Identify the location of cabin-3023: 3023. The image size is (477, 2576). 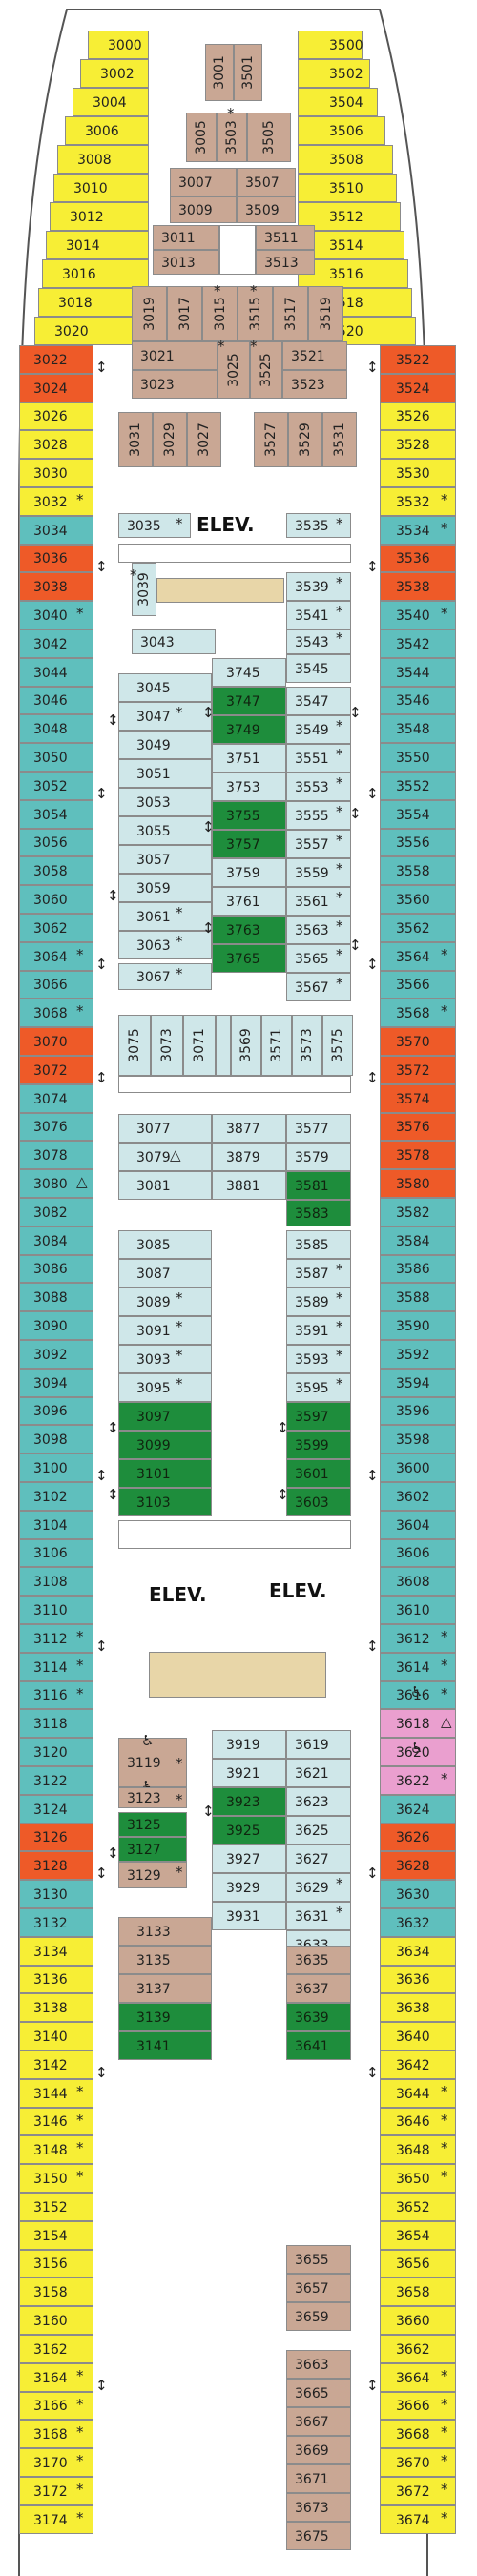
(175, 384).